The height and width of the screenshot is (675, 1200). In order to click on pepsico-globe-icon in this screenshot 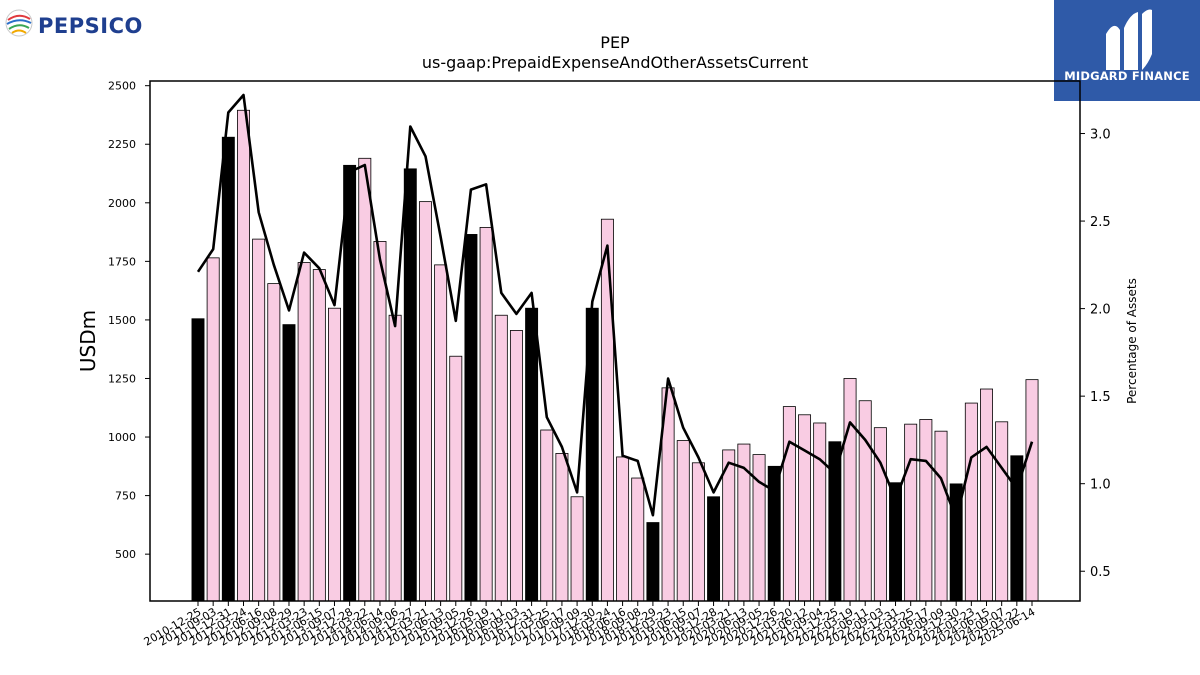, I will do `click(19, 23)`.